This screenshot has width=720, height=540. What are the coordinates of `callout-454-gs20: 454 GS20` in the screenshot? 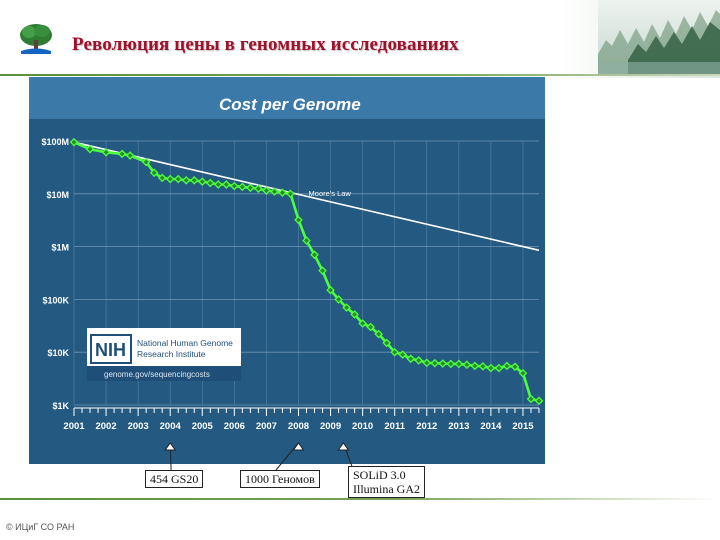 It's located at (174, 479).